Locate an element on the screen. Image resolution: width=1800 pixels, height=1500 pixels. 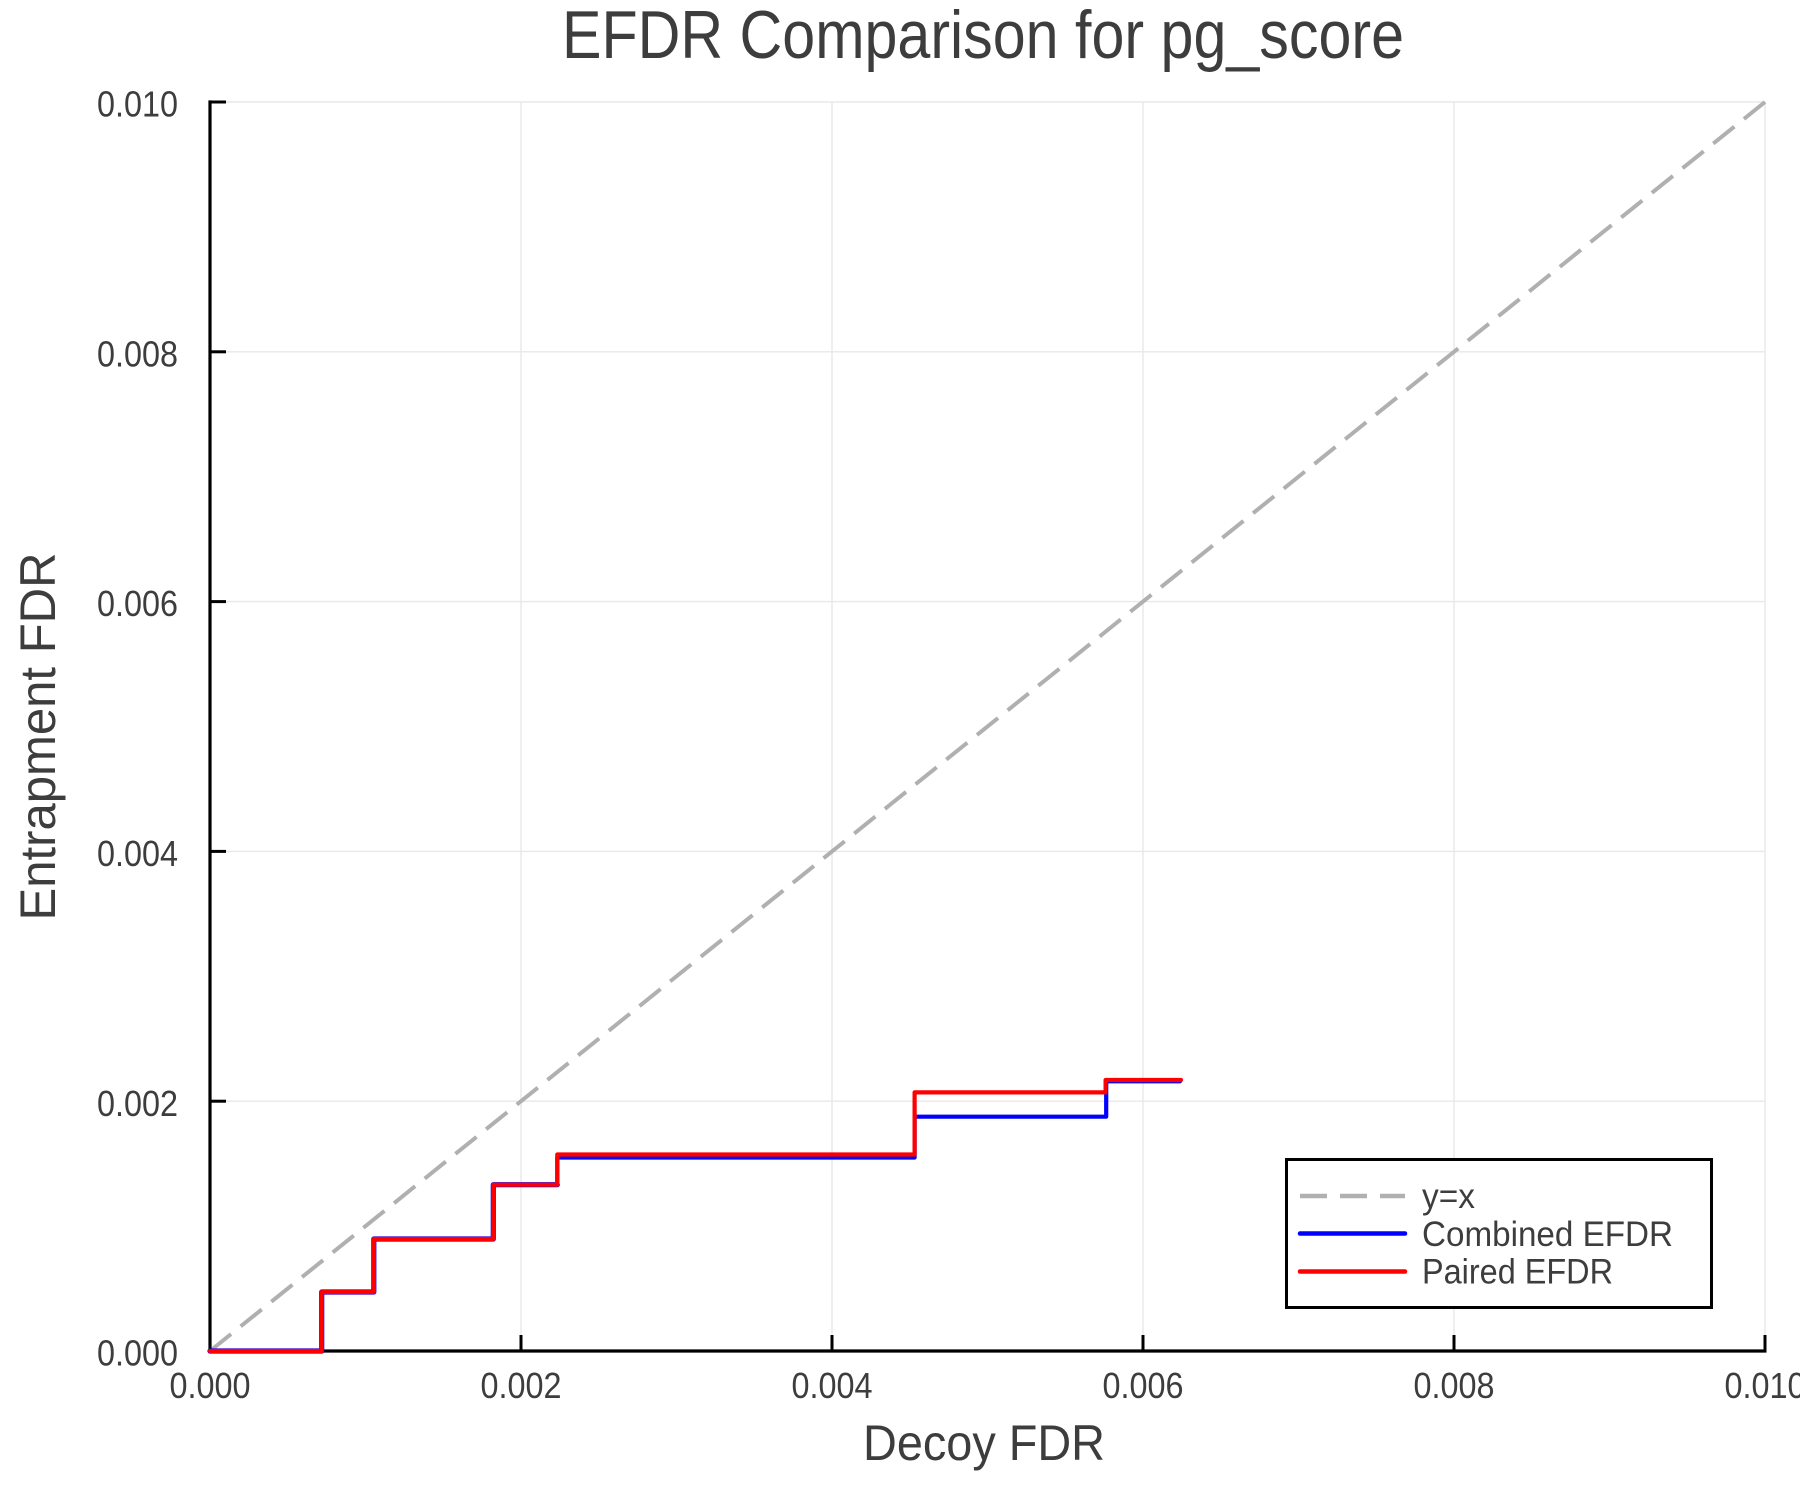
svg-text: Combined EFDR is located at coordinates (1547, 1234).